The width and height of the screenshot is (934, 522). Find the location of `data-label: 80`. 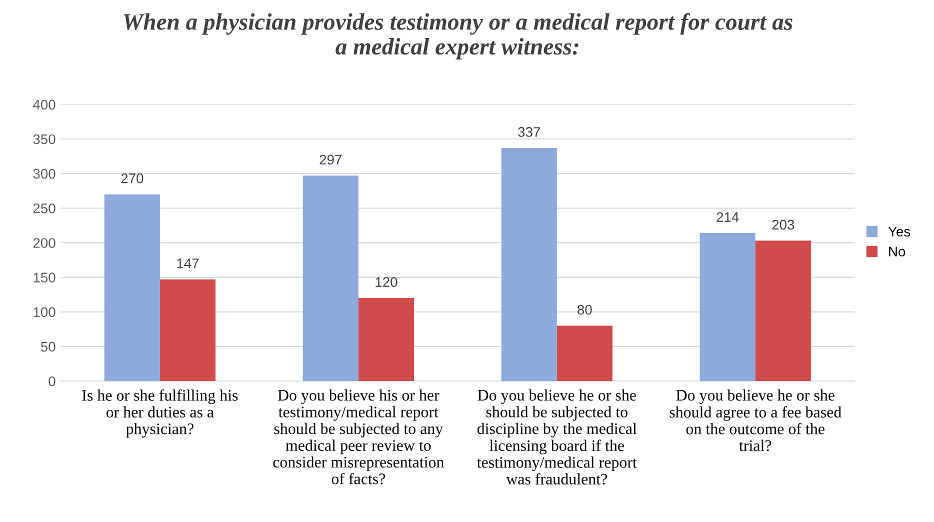

data-label: 80 is located at coordinates (585, 309).